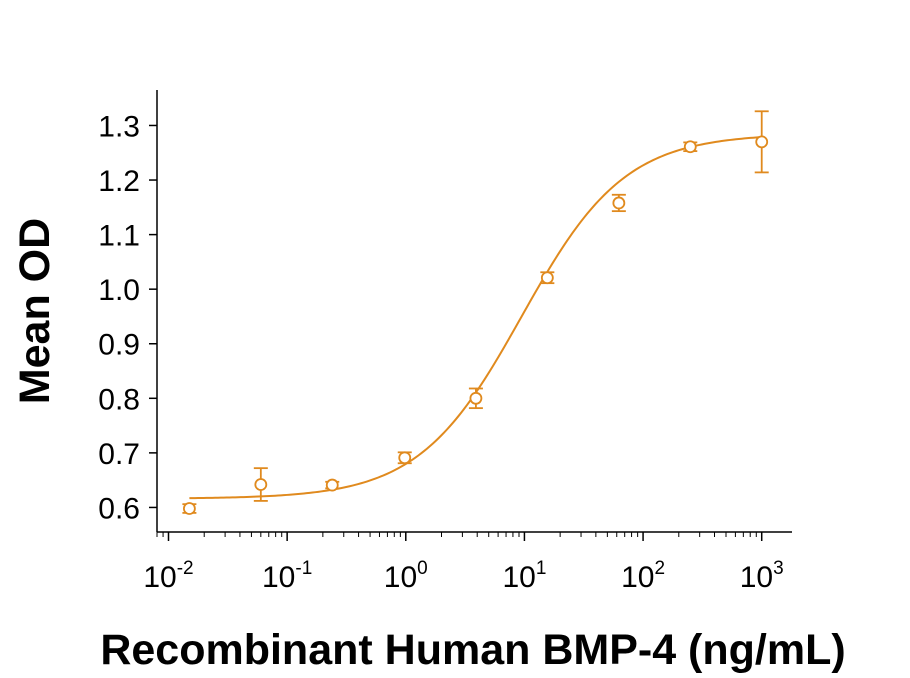 This screenshot has height=678, width=910. I want to click on y-tick-label: 0.6, so click(119, 508).